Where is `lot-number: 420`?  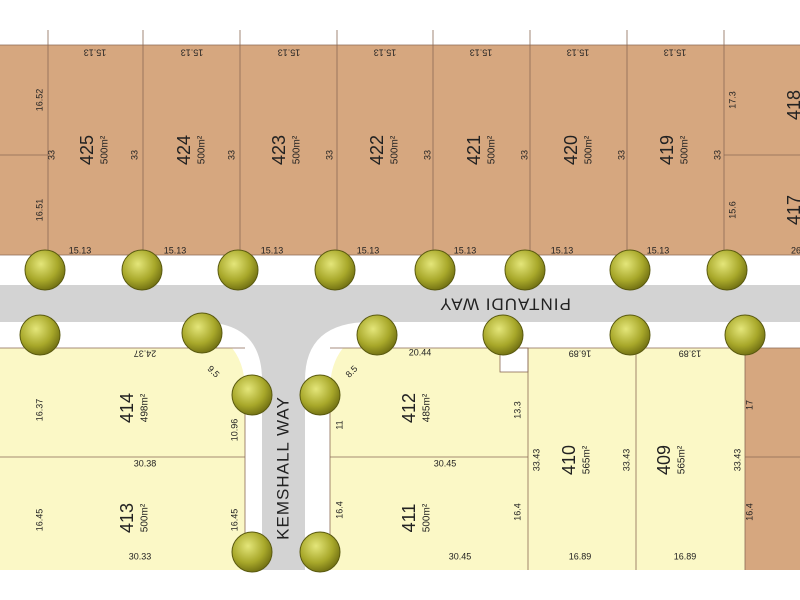
lot-number: 420 is located at coordinates (571, 150).